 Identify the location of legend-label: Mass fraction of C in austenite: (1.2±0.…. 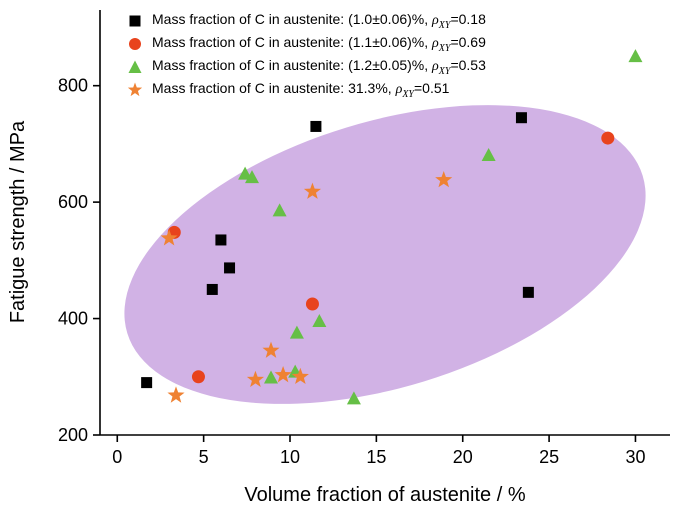
(319, 67).